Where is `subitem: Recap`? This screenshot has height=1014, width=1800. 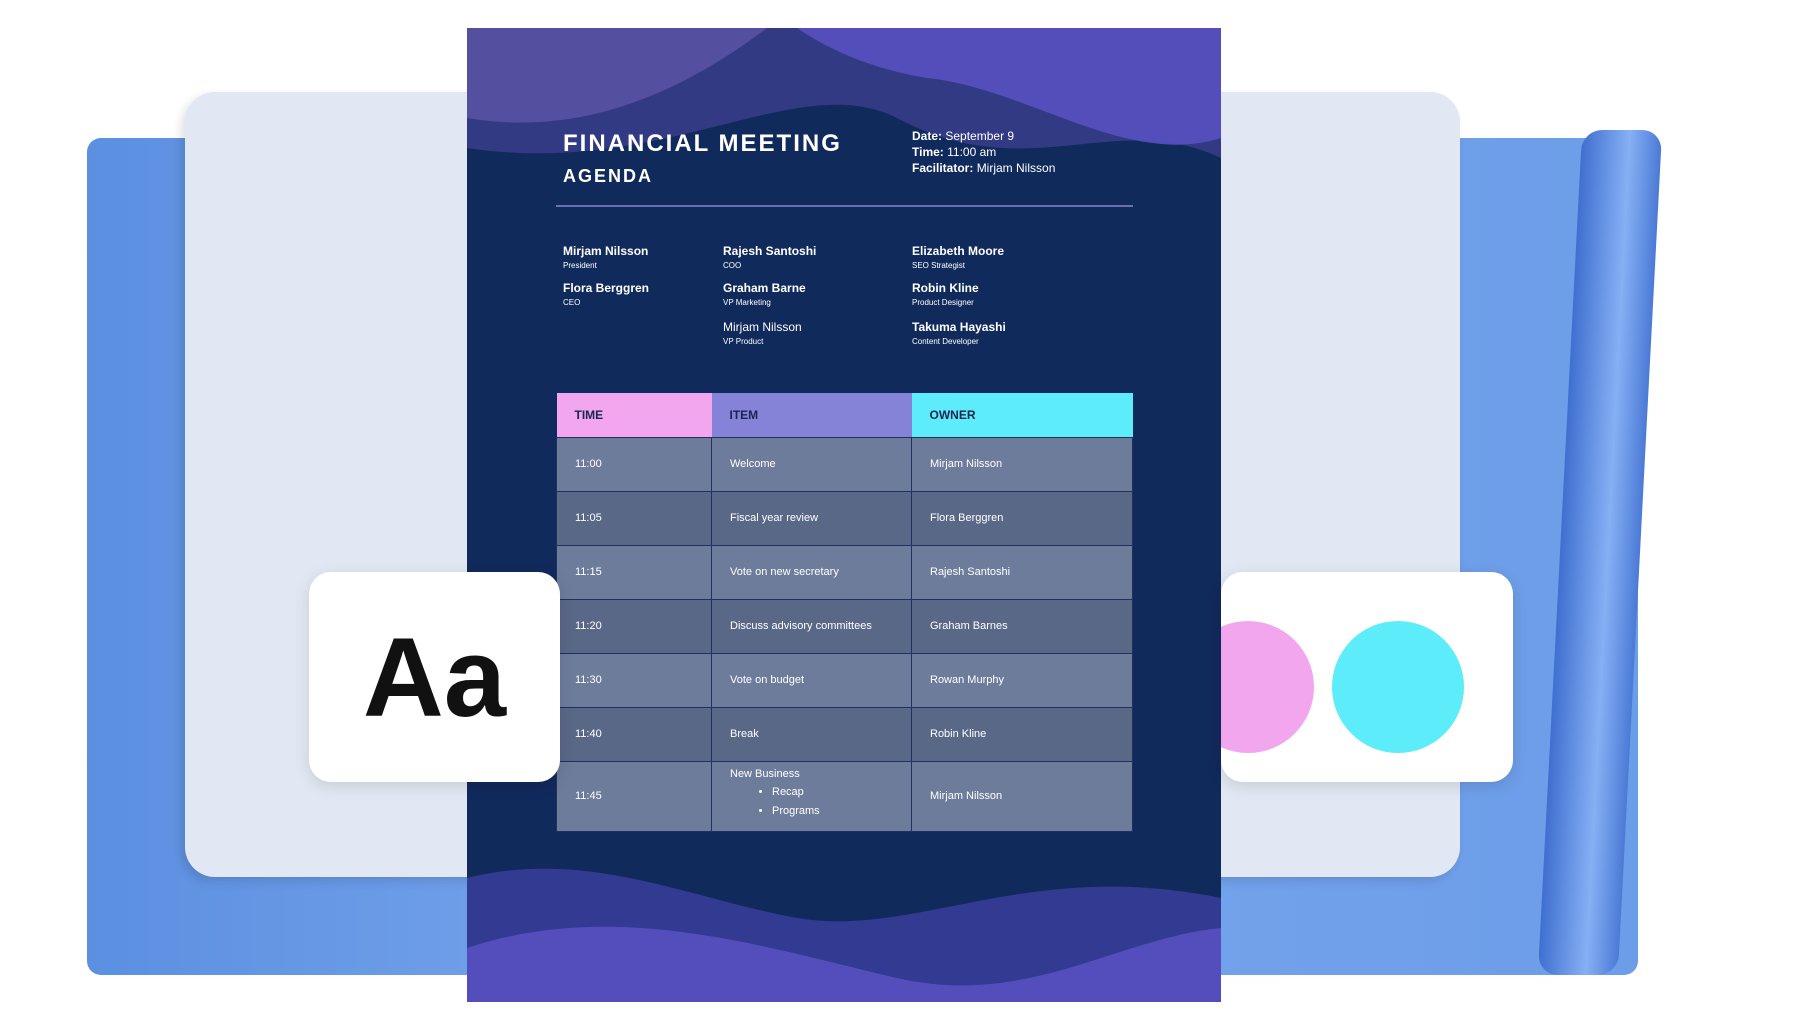
subitem: Recap is located at coordinates (841, 792).